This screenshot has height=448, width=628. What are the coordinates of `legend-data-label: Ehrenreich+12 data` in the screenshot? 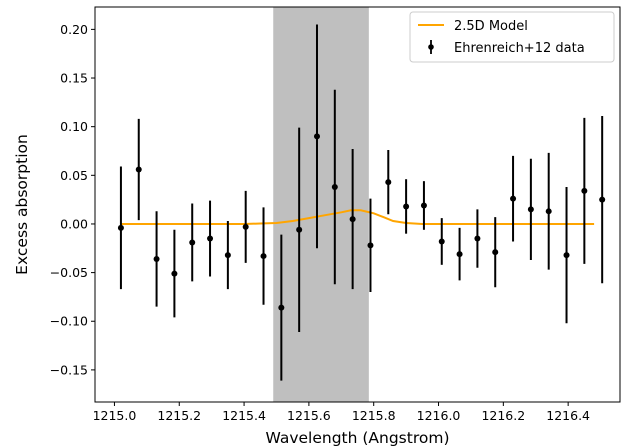 It's located at (519, 48).